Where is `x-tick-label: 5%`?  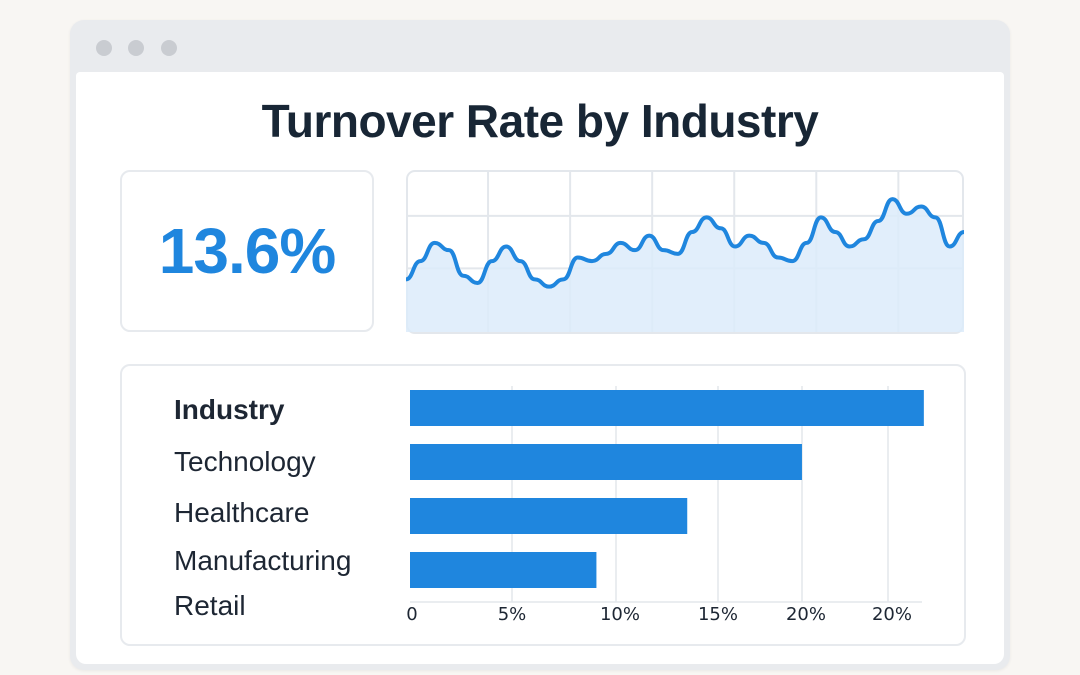 x-tick-label: 5% is located at coordinates (512, 614).